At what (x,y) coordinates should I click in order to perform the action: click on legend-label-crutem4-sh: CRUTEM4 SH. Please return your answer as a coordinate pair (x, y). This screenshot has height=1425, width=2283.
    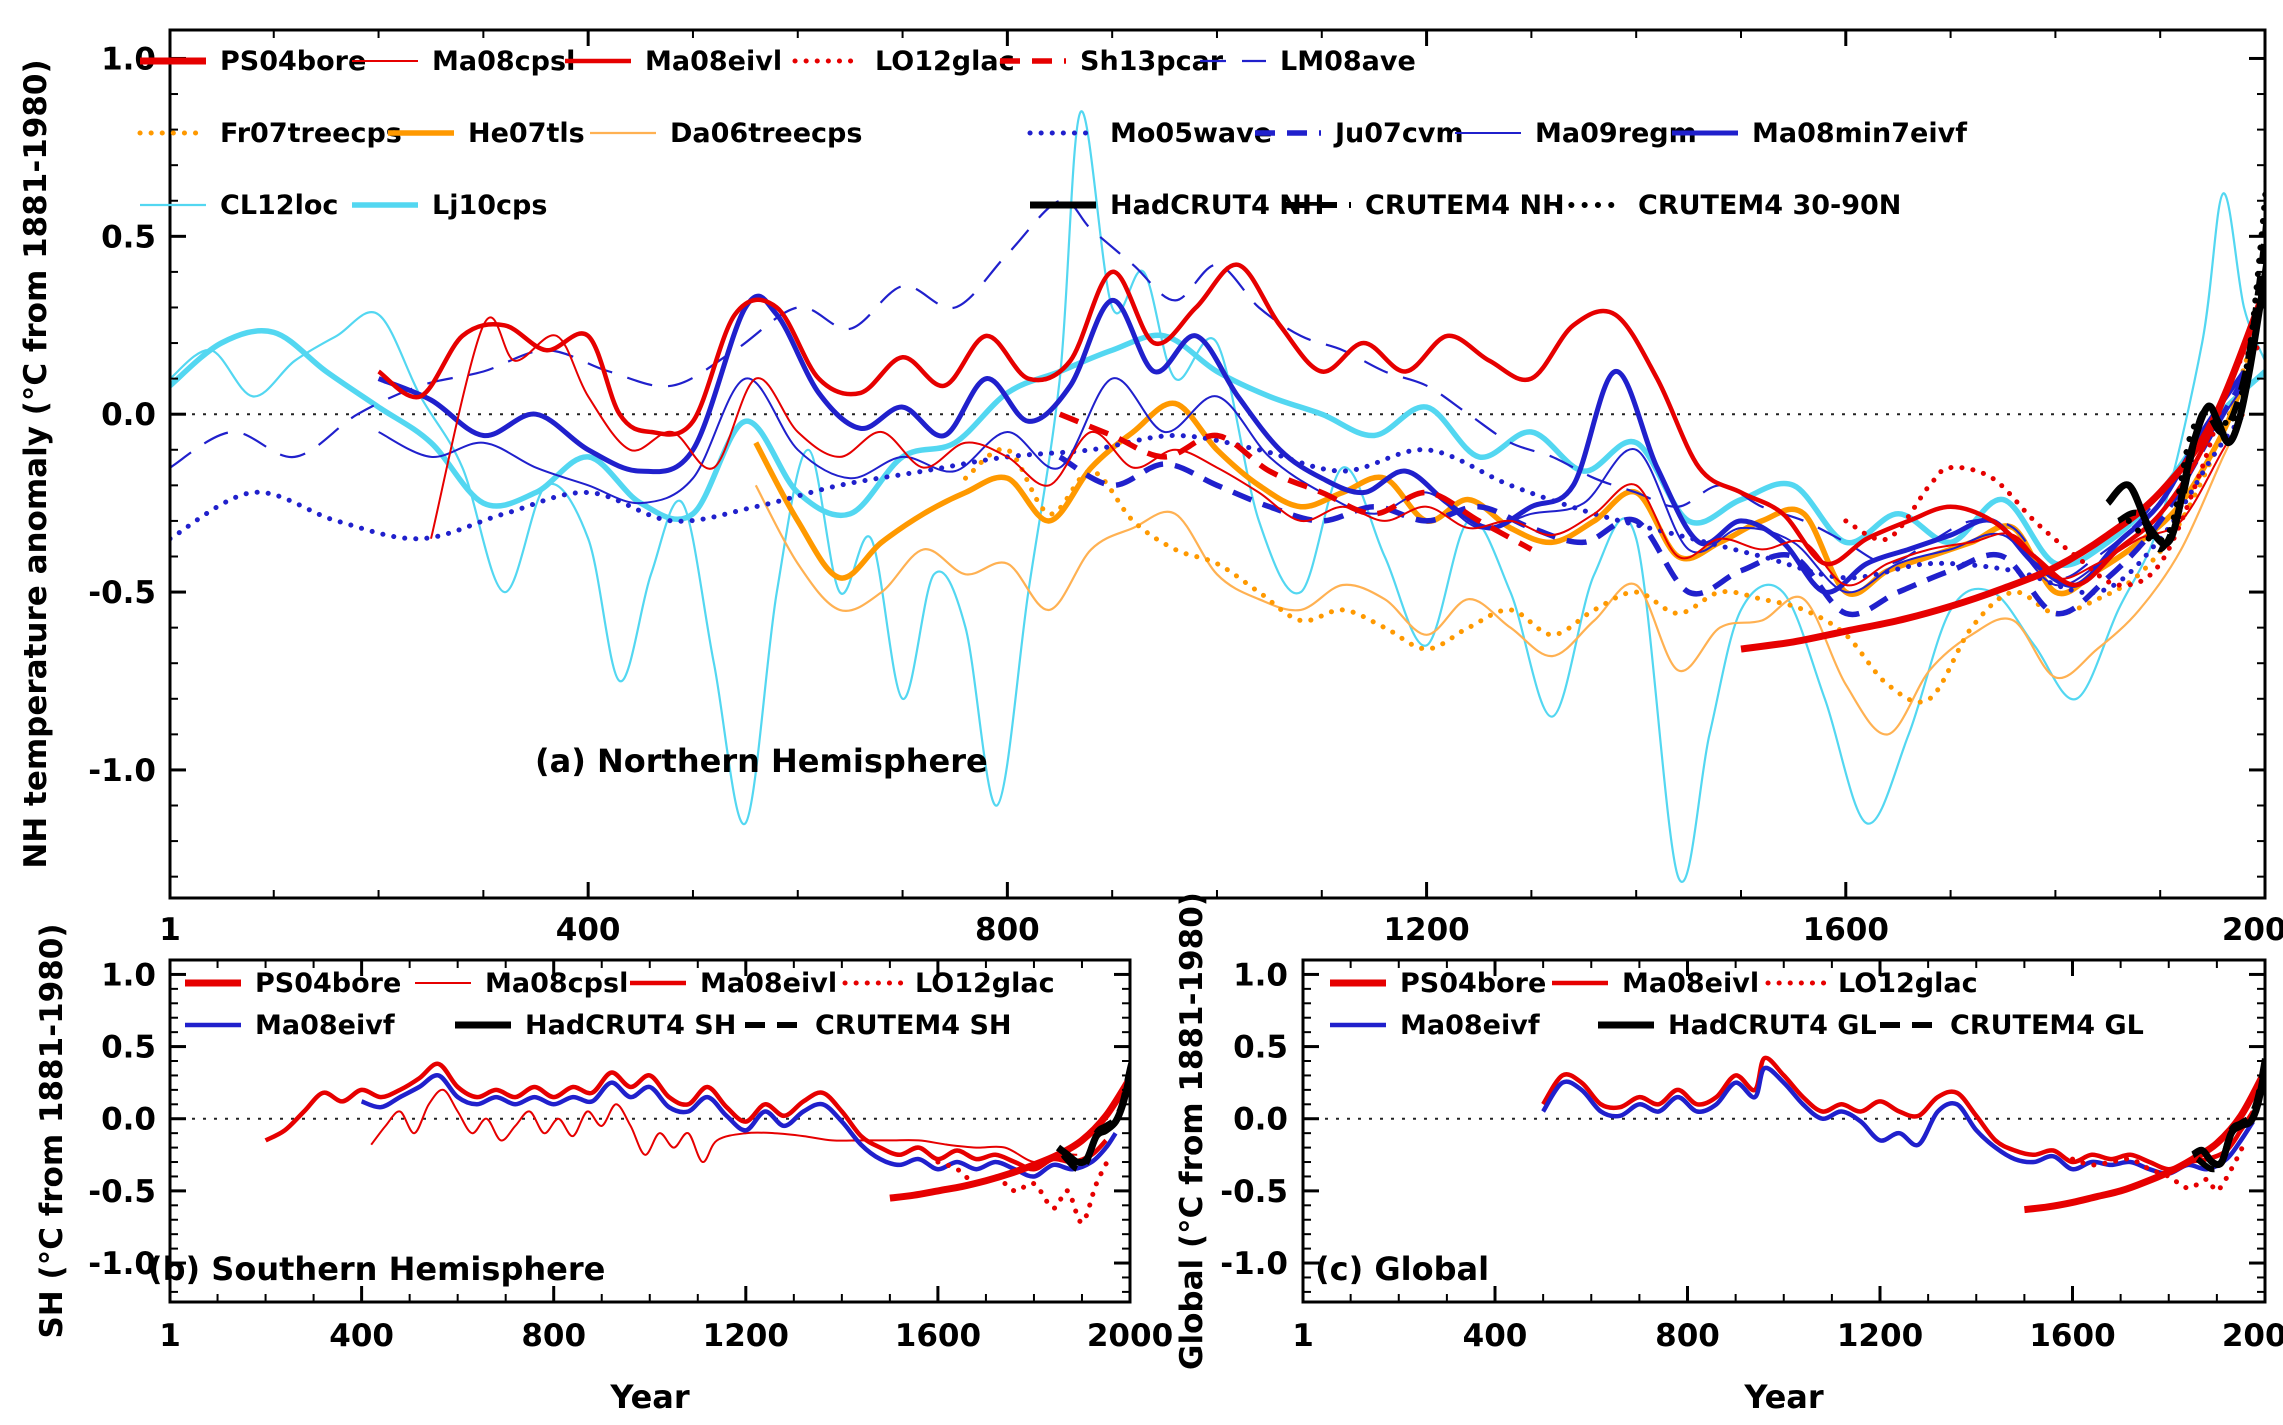
    Looking at the image, I should click on (913, 1025).